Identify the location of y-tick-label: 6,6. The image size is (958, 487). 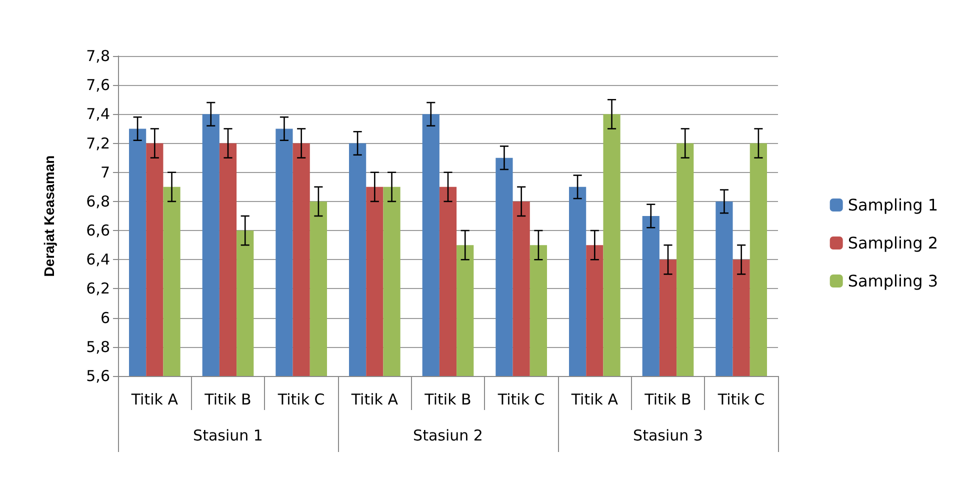
(98, 231).